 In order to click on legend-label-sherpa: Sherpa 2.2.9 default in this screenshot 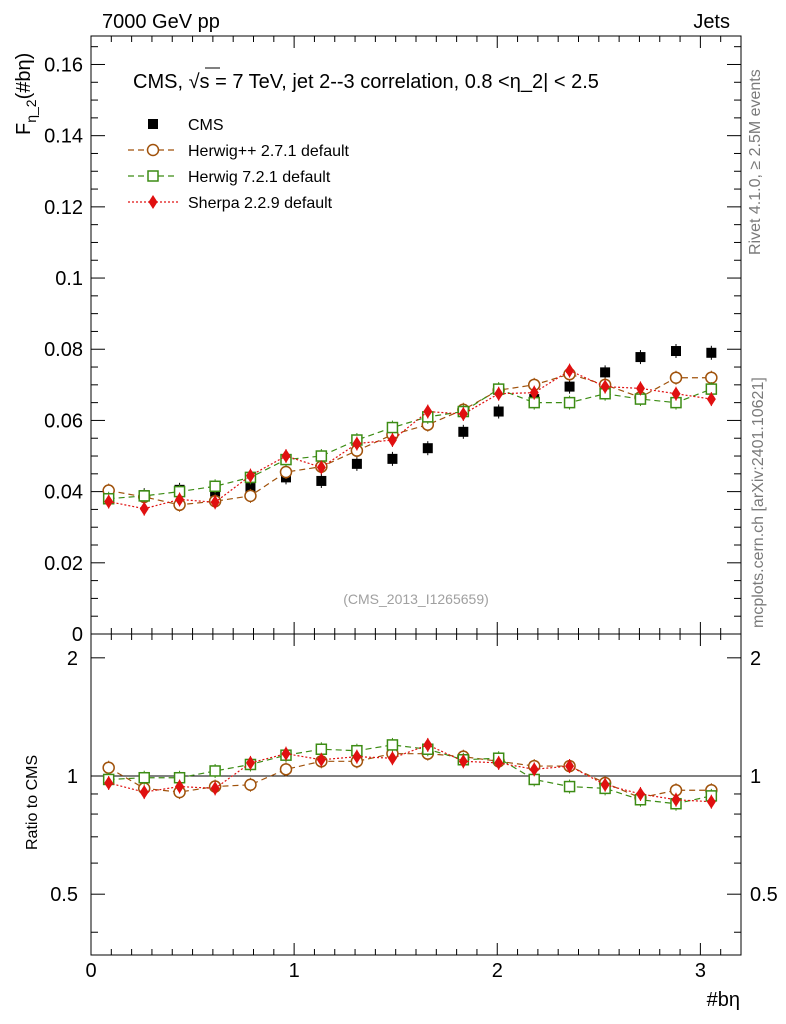, I will do `click(260, 203)`.